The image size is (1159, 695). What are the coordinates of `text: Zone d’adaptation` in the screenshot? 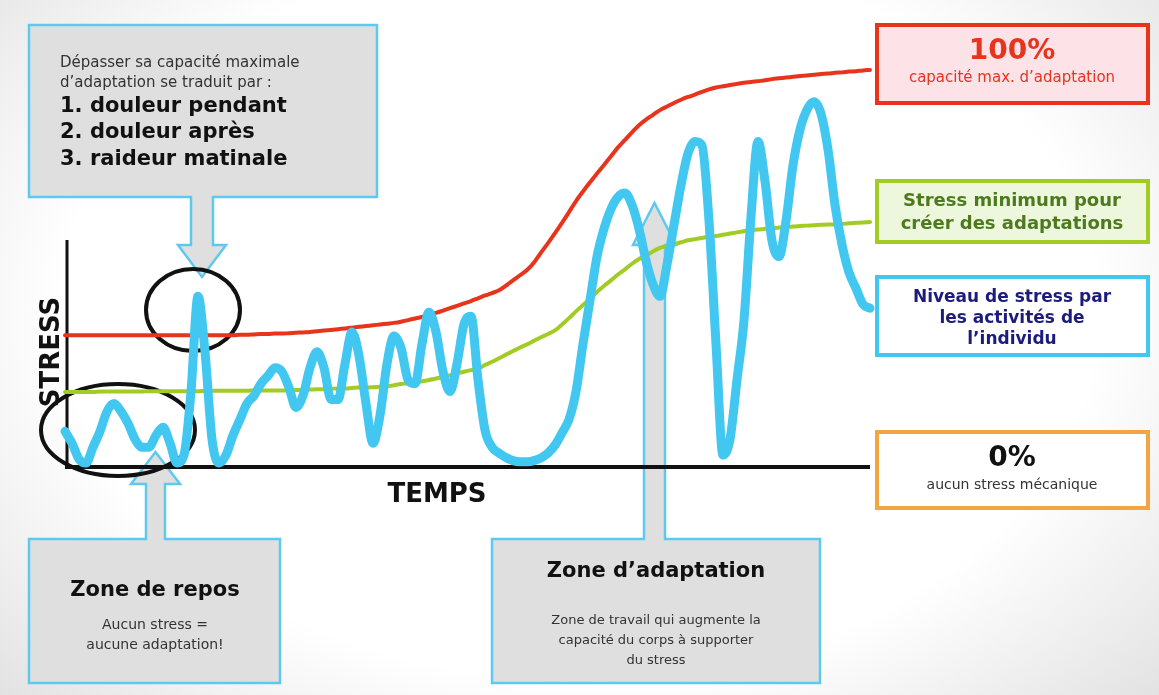 It's located at (656, 570).